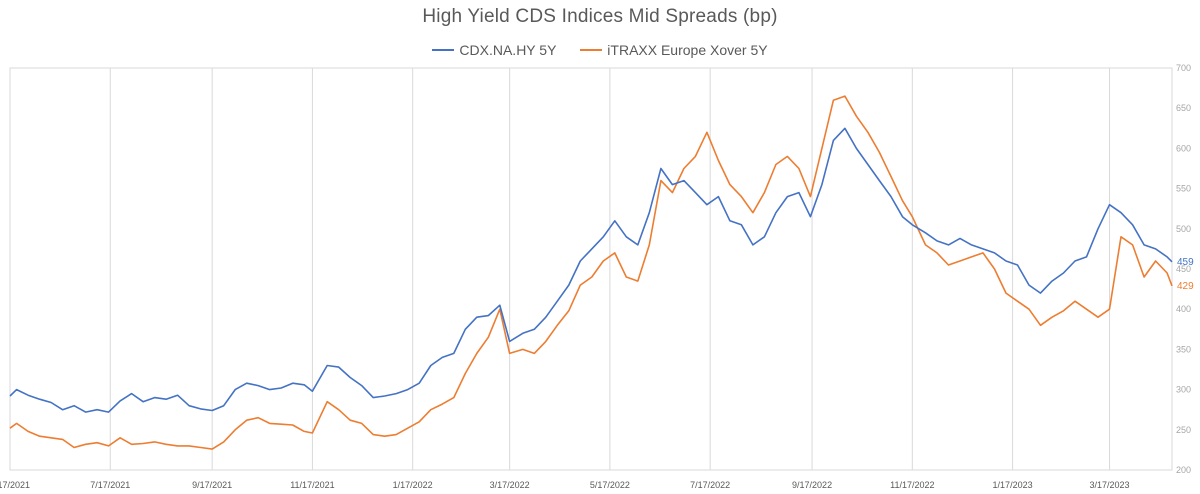 This screenshot has height=494, width=1200. Describe the element at coordinates (812, 485) in the screenshot. I see `x-tick-label: 9/17/2022` at that location.